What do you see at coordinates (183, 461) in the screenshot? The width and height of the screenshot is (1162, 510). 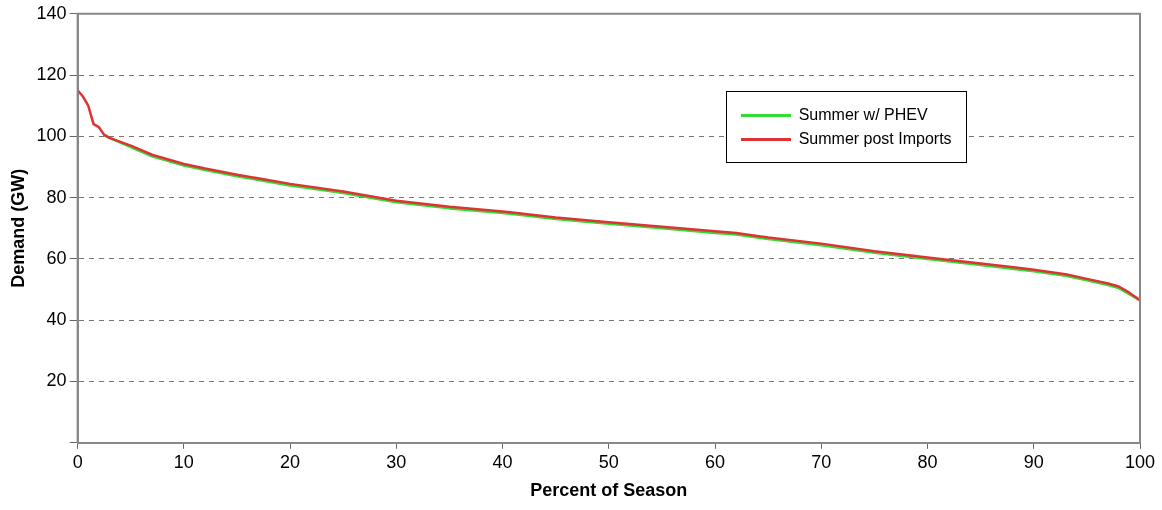 I see `x-tick-label: 10` at bounding box center [183, 461].